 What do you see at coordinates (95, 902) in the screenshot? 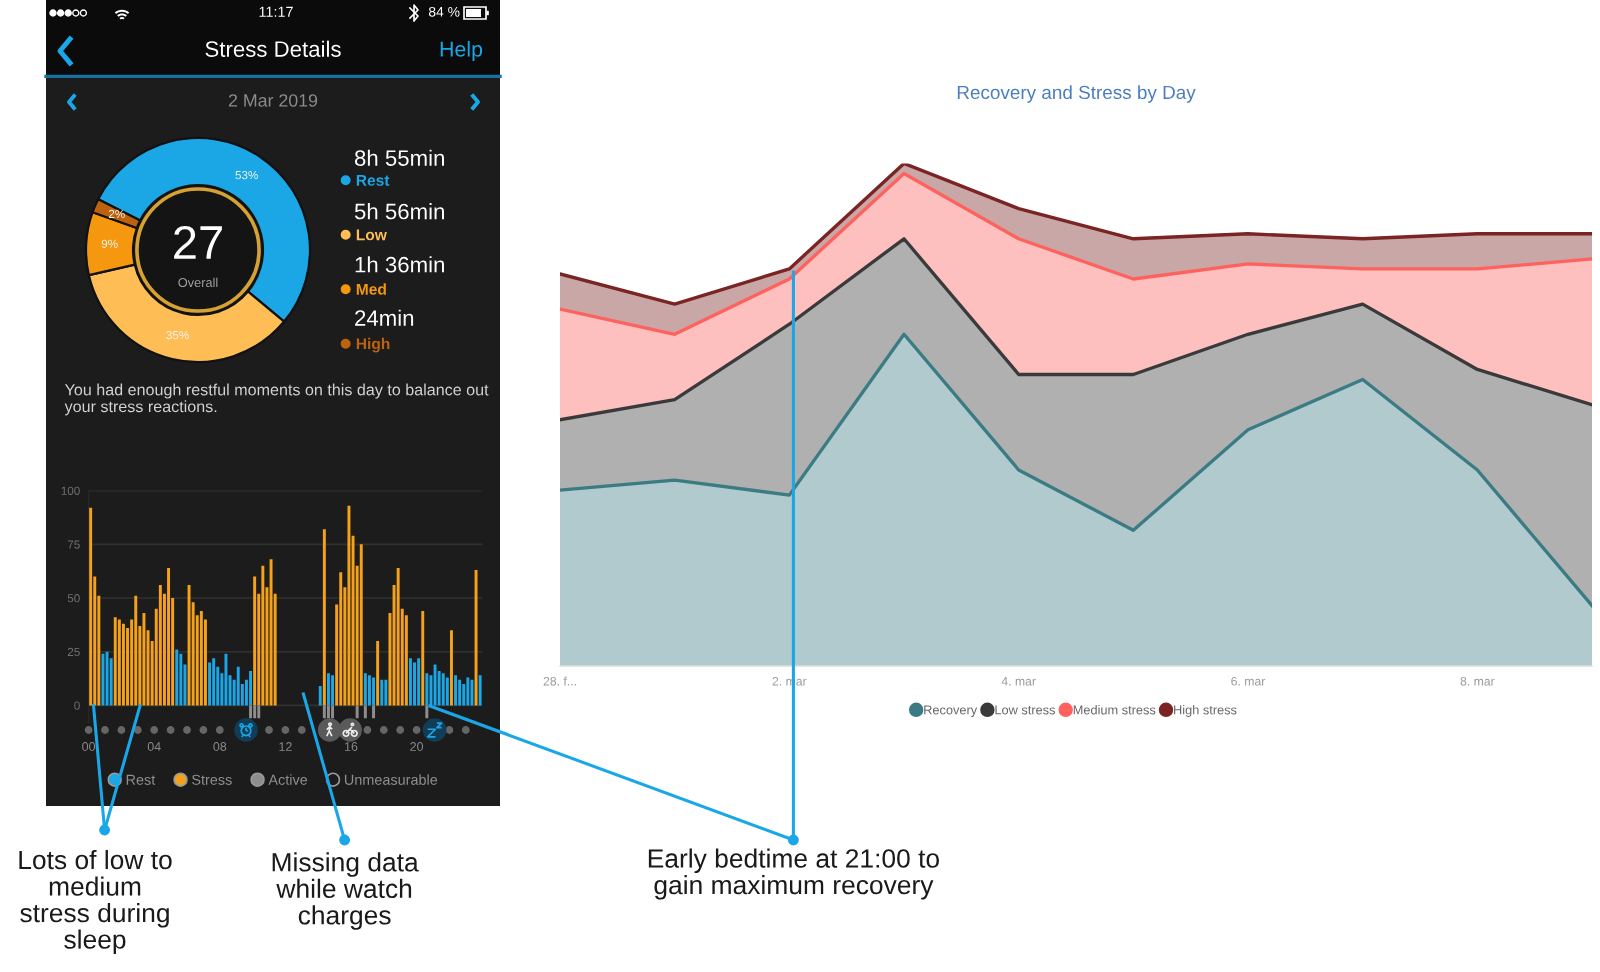
I see `annotation: Lots of low to medium stress during sleep` at bounding box center [95, 902].